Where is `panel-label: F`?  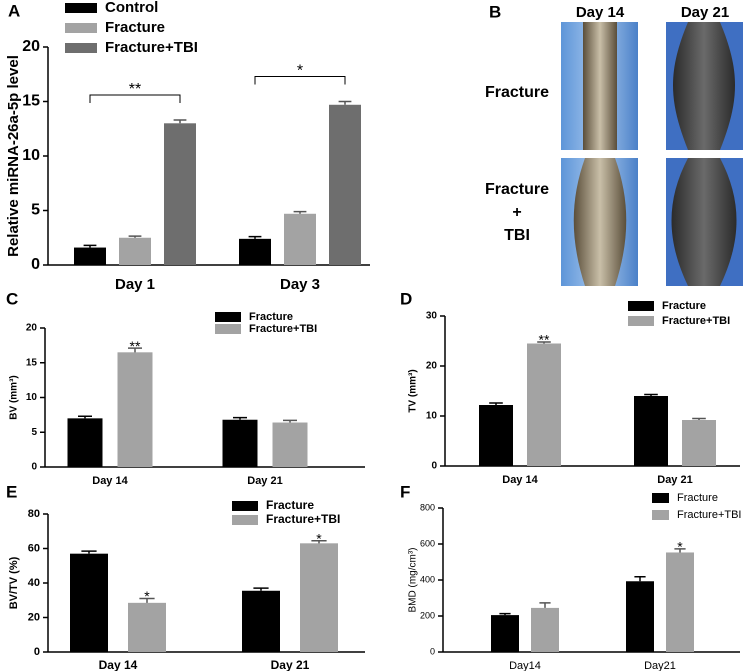 panel-label: F is located at coordinates (405, 491).